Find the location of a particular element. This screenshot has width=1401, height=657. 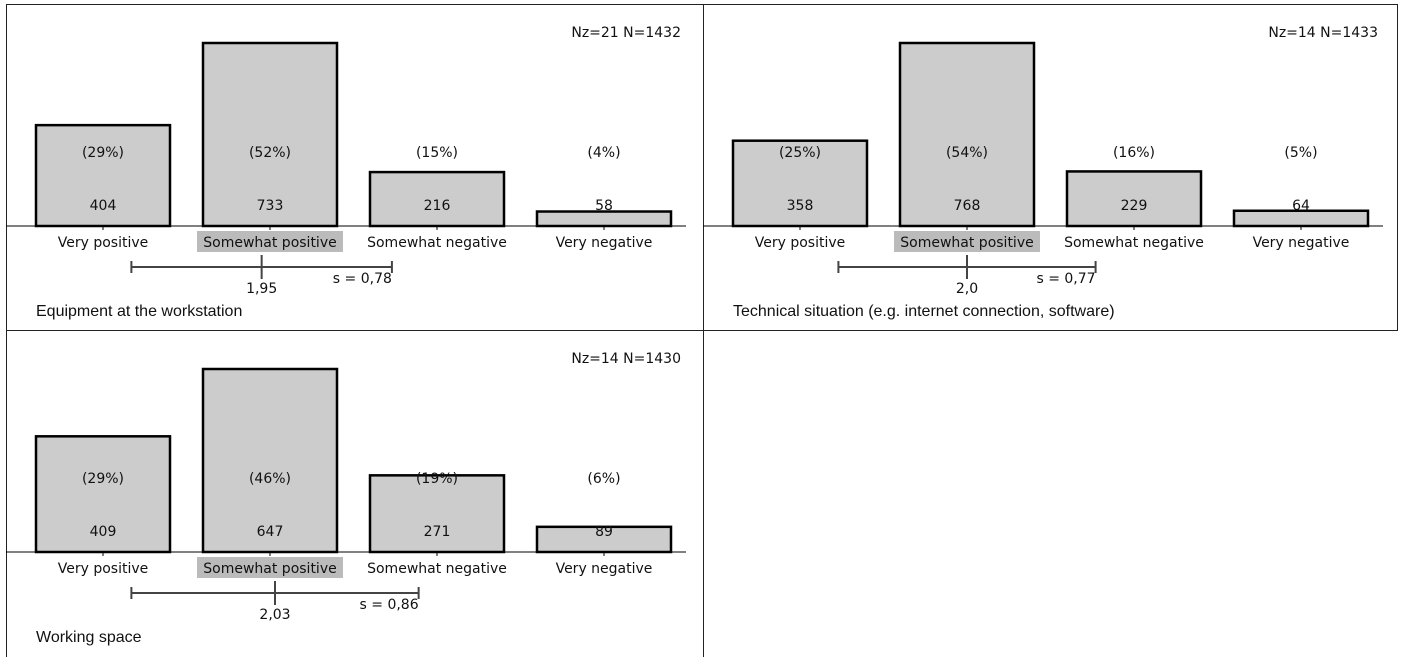

grid-border-right is located at coordinates (1397, 167).